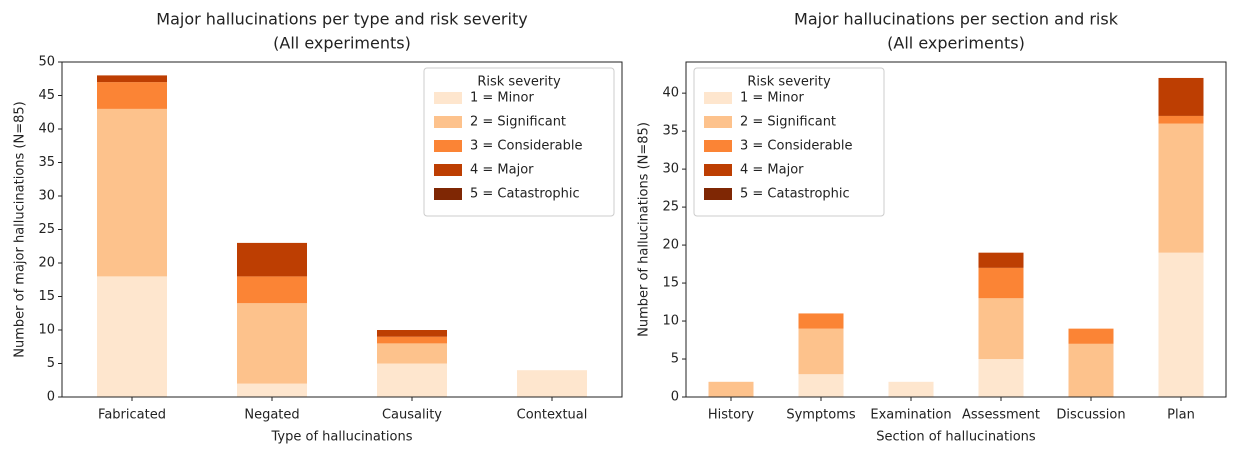 The image size is (1241, 451). Describe the element at coordinates (412, 415) in the screenshot. I see `x-tick-label: Causality` at that location.